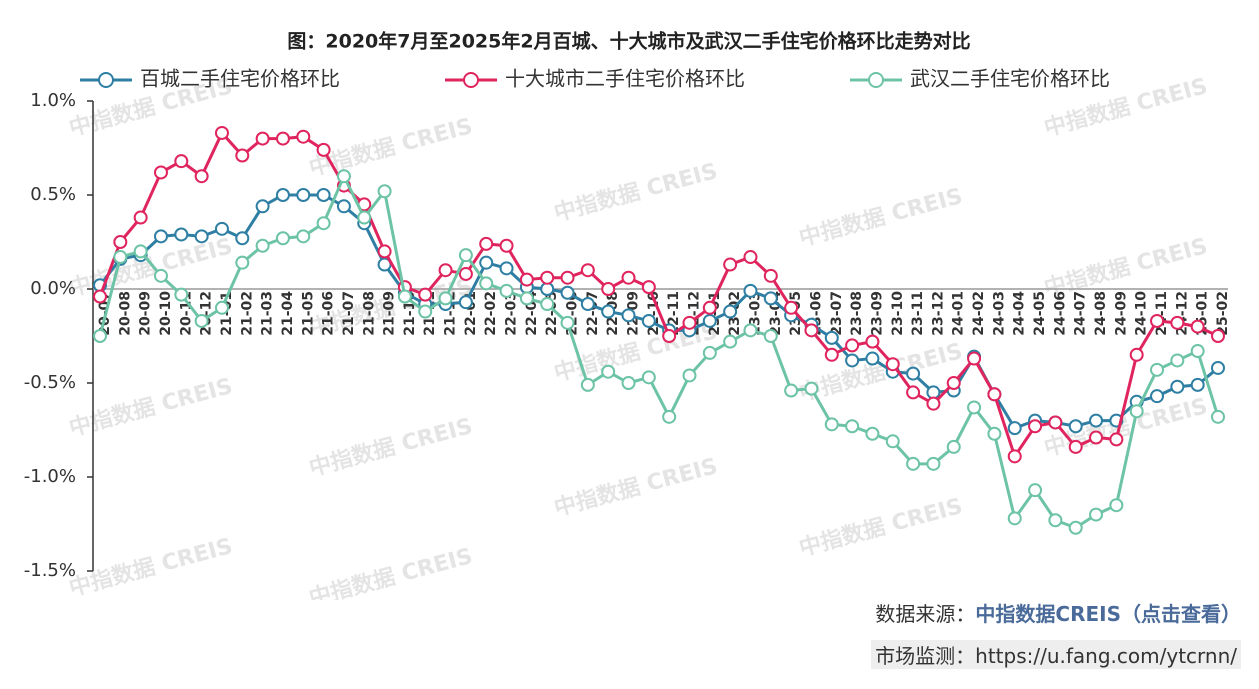 The width and height of the screenshot is (1259, 689). Describe the element at coordinates (268, 313) in the screenshot. I see `x-tick-label: 21-03` at that location.